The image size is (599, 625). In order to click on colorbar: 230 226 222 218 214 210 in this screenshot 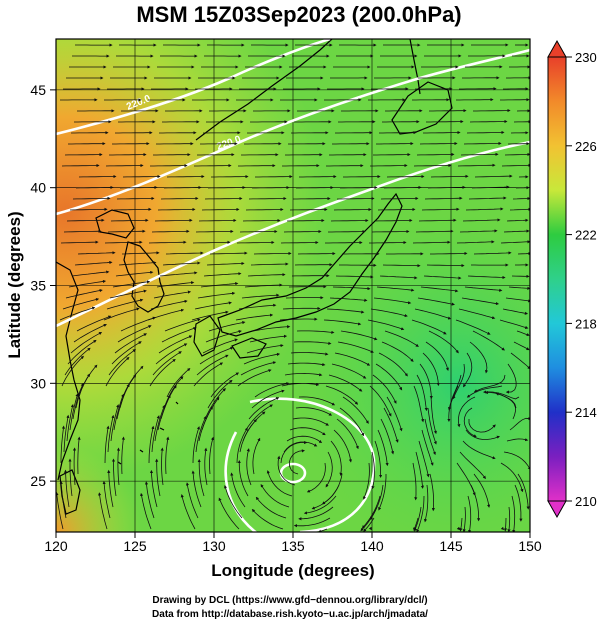, I will do `click(572, 279)`.